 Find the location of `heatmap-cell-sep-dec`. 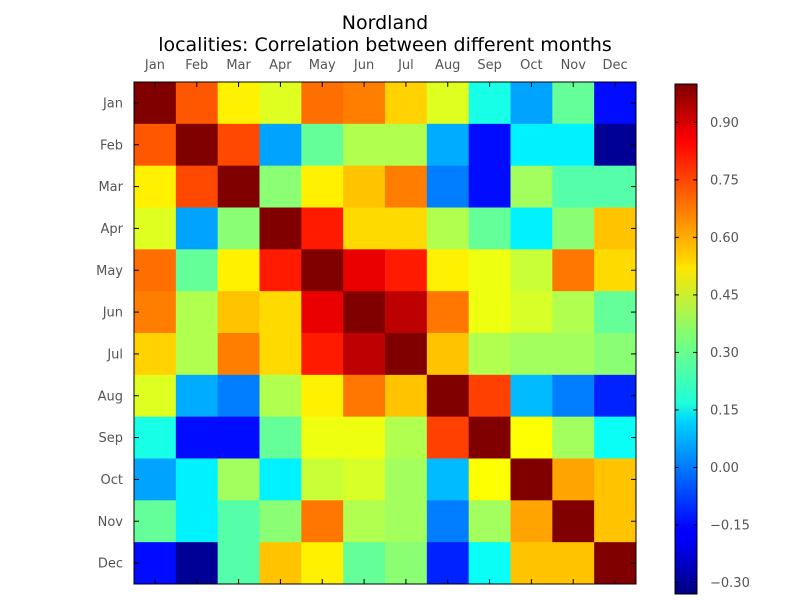

heatmap-cell-sep-dec is located at coordinates (615, 437).